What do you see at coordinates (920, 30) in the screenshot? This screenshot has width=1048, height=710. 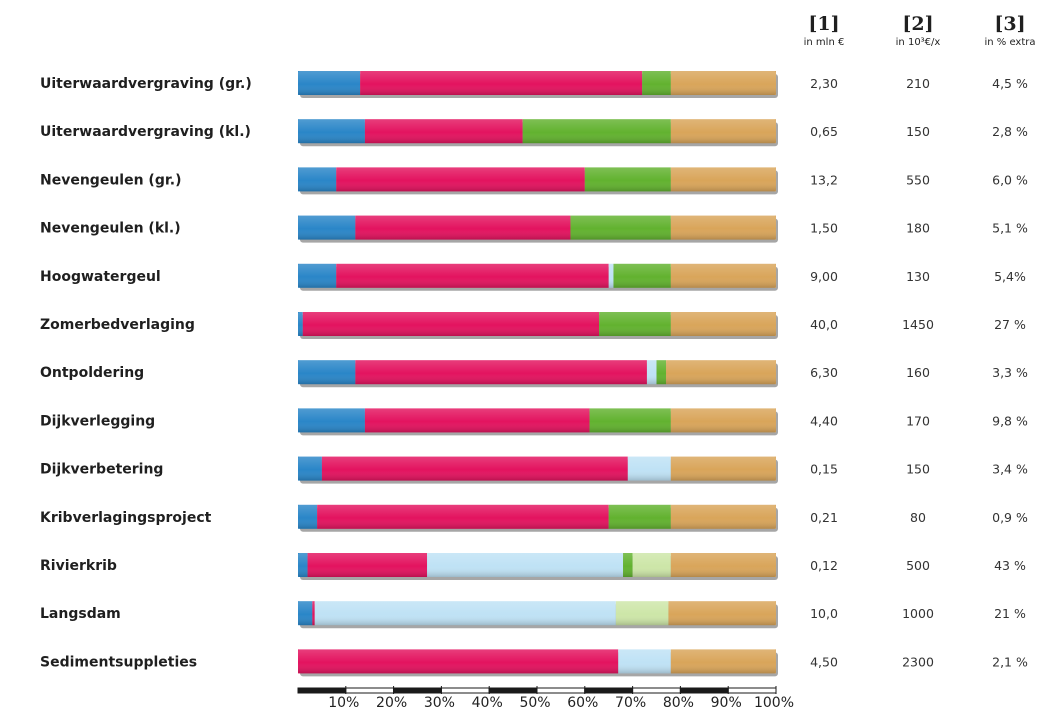 I see `column-headers: [1] in mln € [2] in 10³€/x [3] in % extra` at bounding box center [920, 30].